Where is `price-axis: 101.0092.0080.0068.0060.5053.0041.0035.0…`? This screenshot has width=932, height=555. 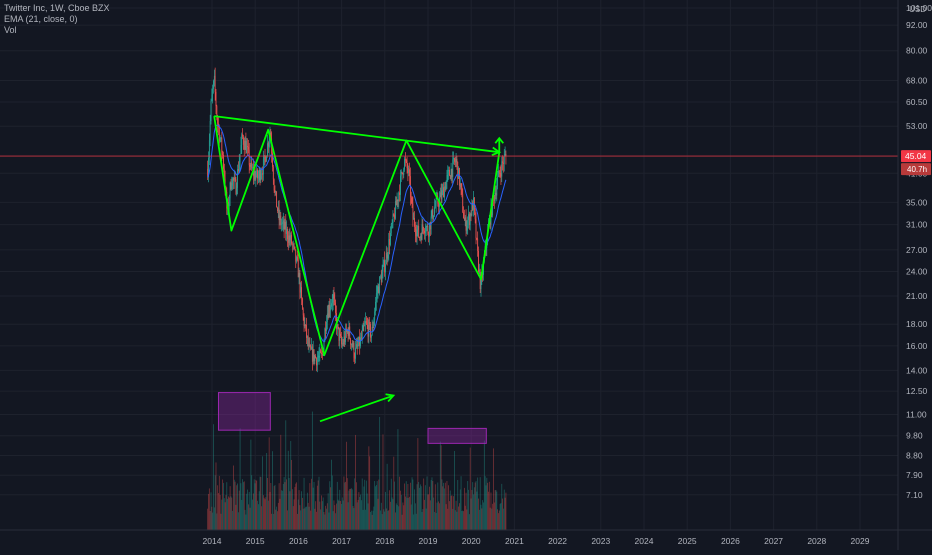 price-axis: 101.0092.0080.0068.0060.5053.0041.0035.0… is located at coordinates (916, 251).